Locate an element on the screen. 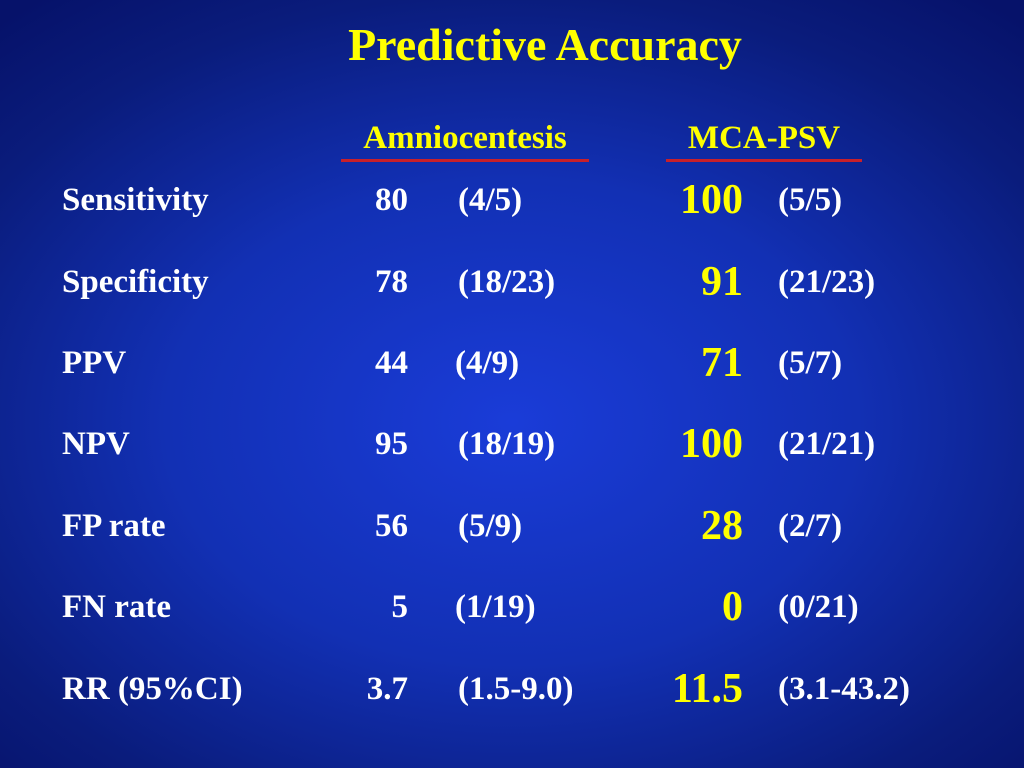  row-label: Sensitivity is located at coordinates (135, 200).